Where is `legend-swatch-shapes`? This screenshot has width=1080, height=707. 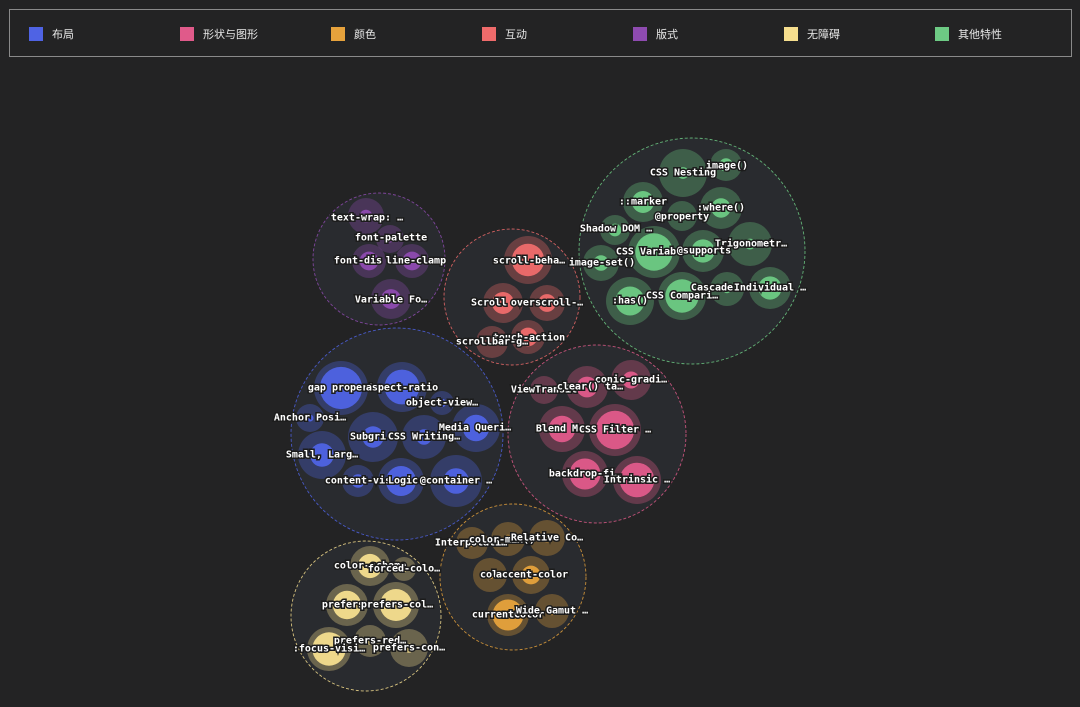 legend-swatch-shapes is located at coordinates (187, 34).